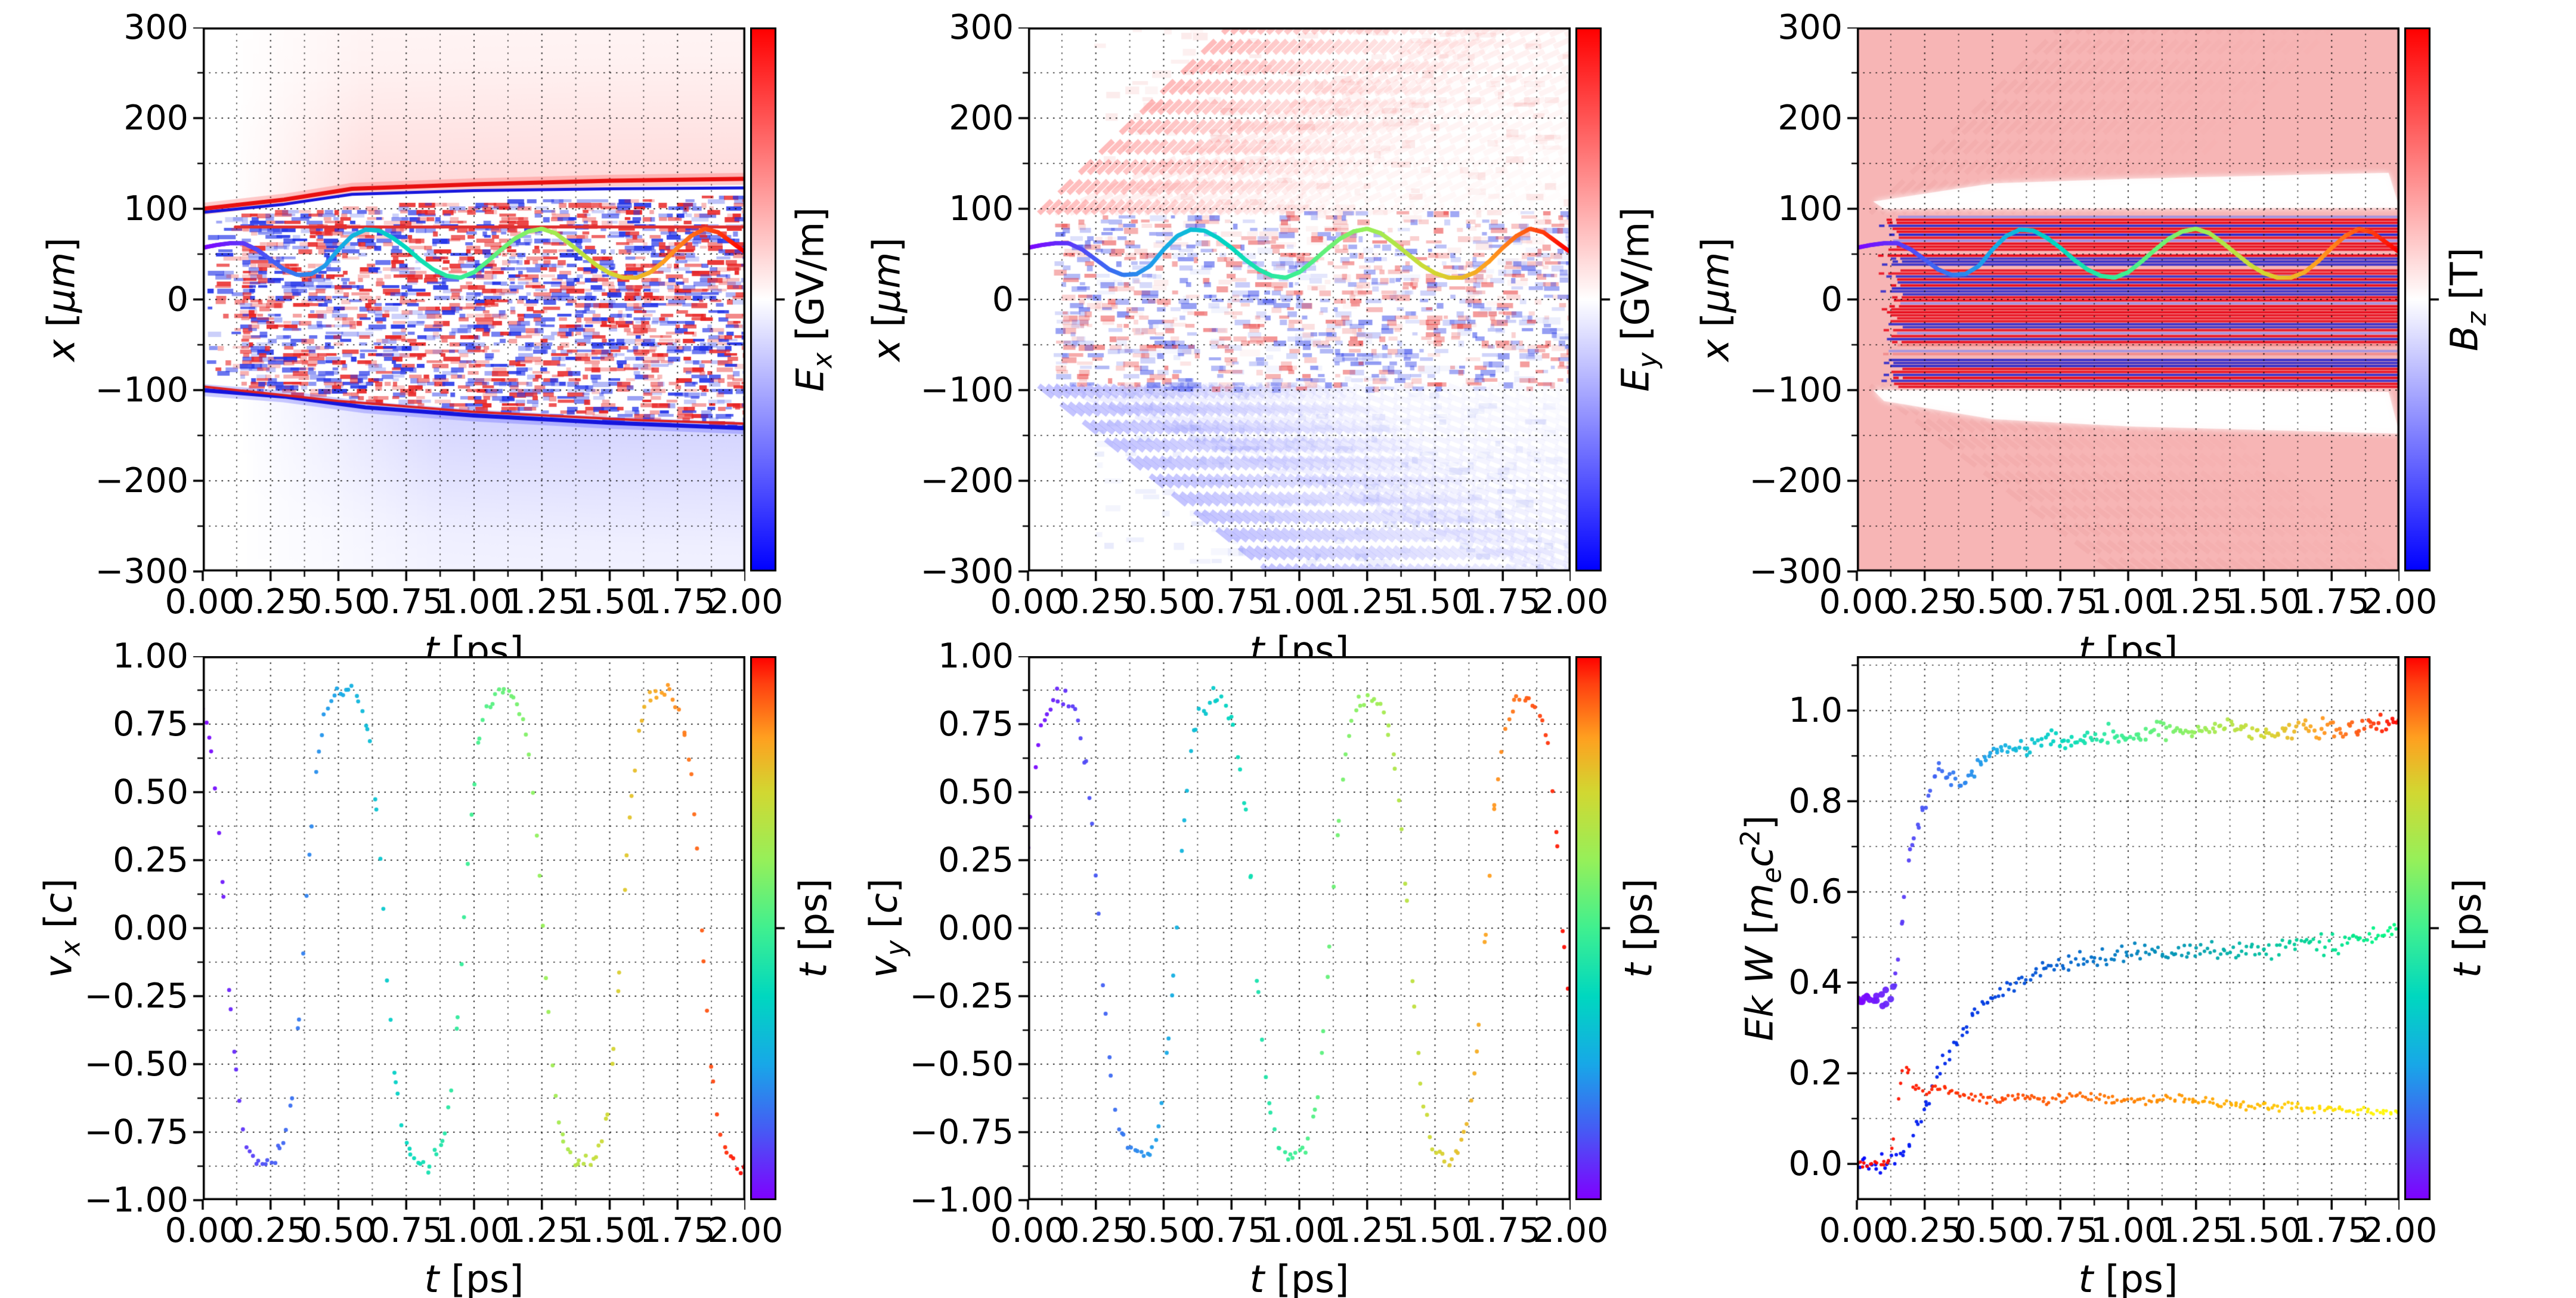 This screenshot has height=1298, width=2576. Describe the element at coordinates (768, 299) in the screenshot. I see `Ex_field_map-colorbar` at that location.